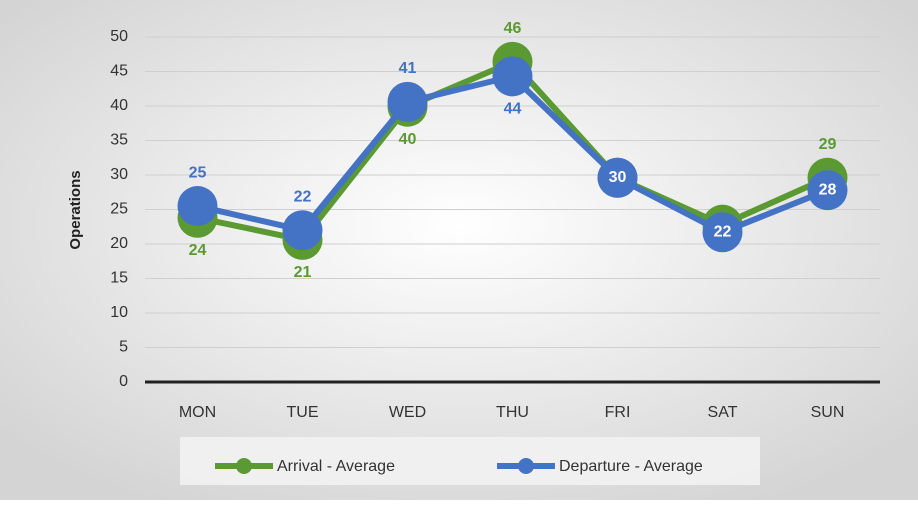  I want to click on x-tick-label: FRI, so click(618, 412).